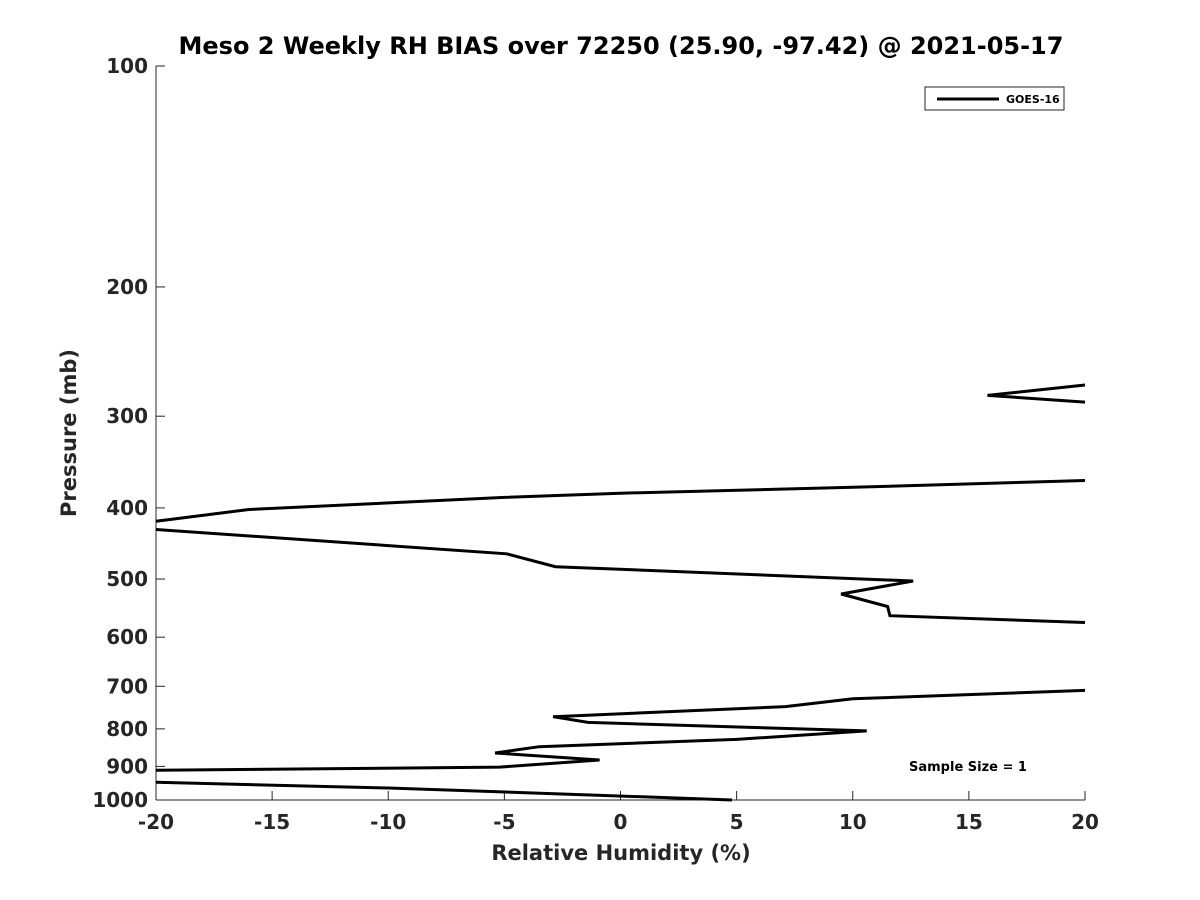 This screenshot has width=1200, height=900. What do you see at coordinates (127, 416) in the screenshot?
I see `y-tick-label: 300` at bounding box center [127, 416].